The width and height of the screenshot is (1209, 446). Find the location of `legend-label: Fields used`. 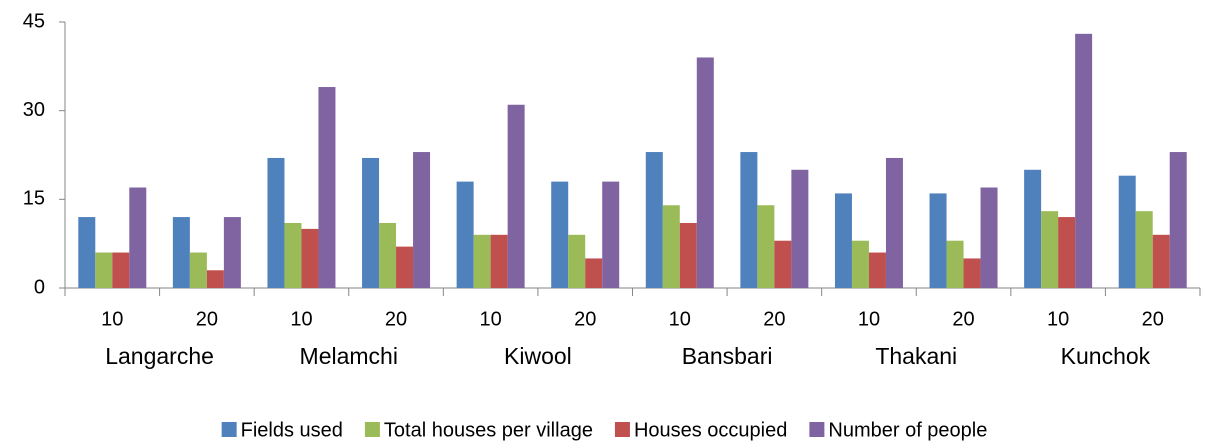

legend-label: Fields used is located at coordinates (292, 430).